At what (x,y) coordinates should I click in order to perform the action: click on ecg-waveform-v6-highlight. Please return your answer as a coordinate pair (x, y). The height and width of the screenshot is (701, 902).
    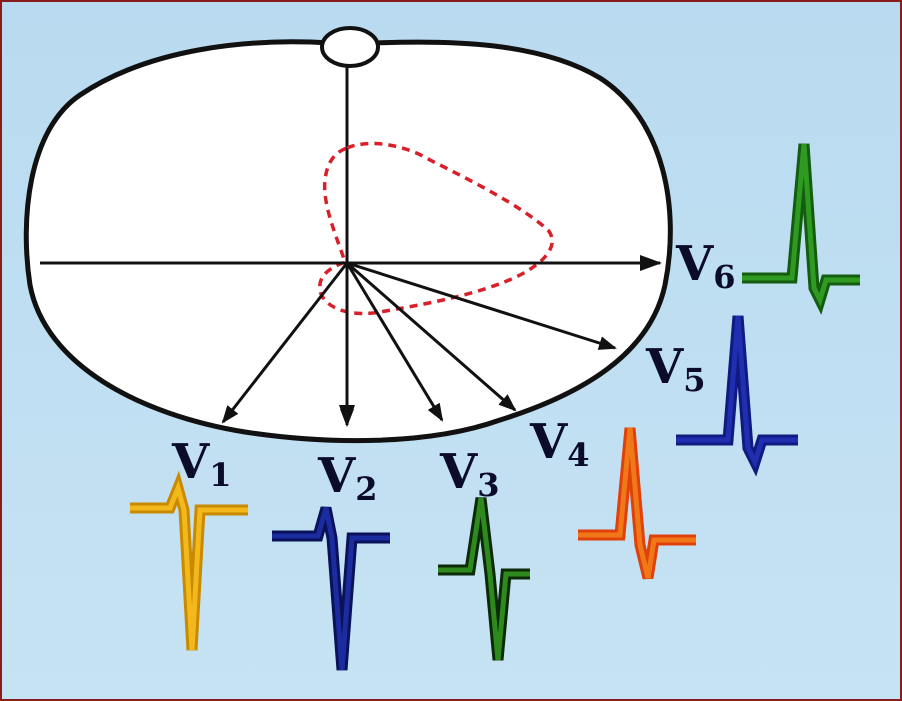
    Looking at the image, I should click on (801, 225).